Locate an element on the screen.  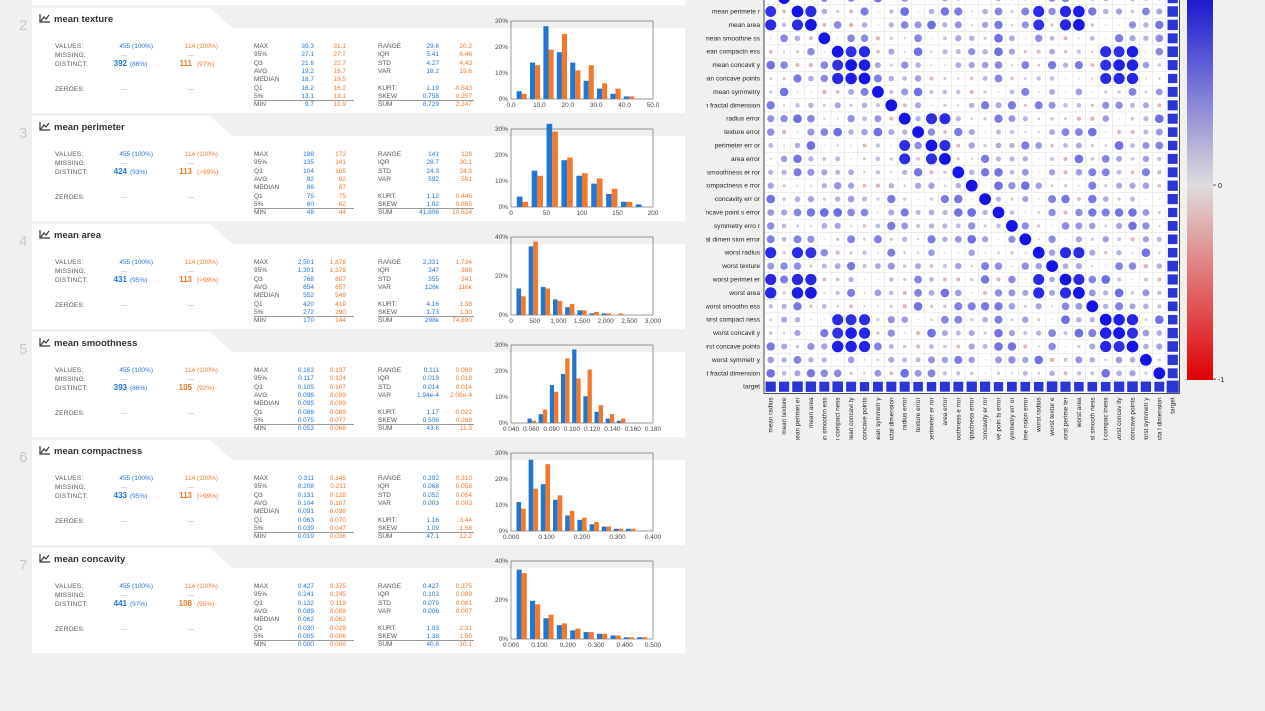
x-tick-label: 0.400 is located at coordinates (653, 537).